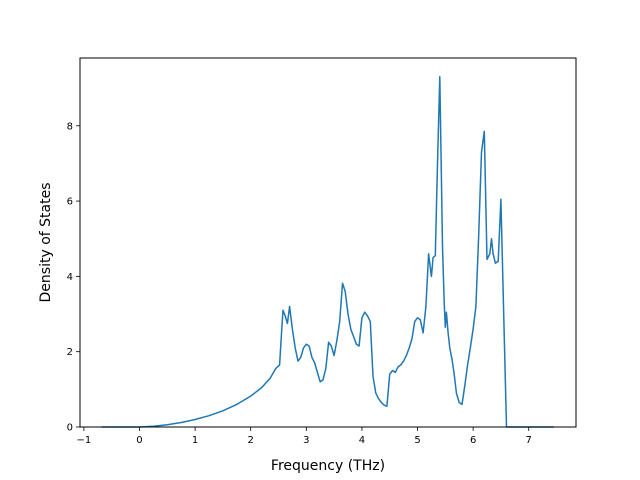 The height and width of the screenshot is (480, 640). What do you see at coordinates (251, 440) in the screenshot?
I see `x-tick-label: 2` at bounding box center [251, 440].